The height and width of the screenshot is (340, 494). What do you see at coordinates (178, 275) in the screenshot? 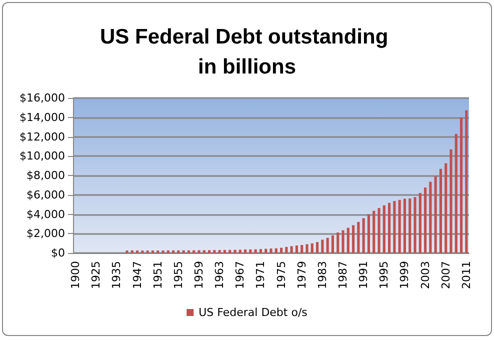
I see `x-tick-label: 1955` at bounding box center [178, 275].